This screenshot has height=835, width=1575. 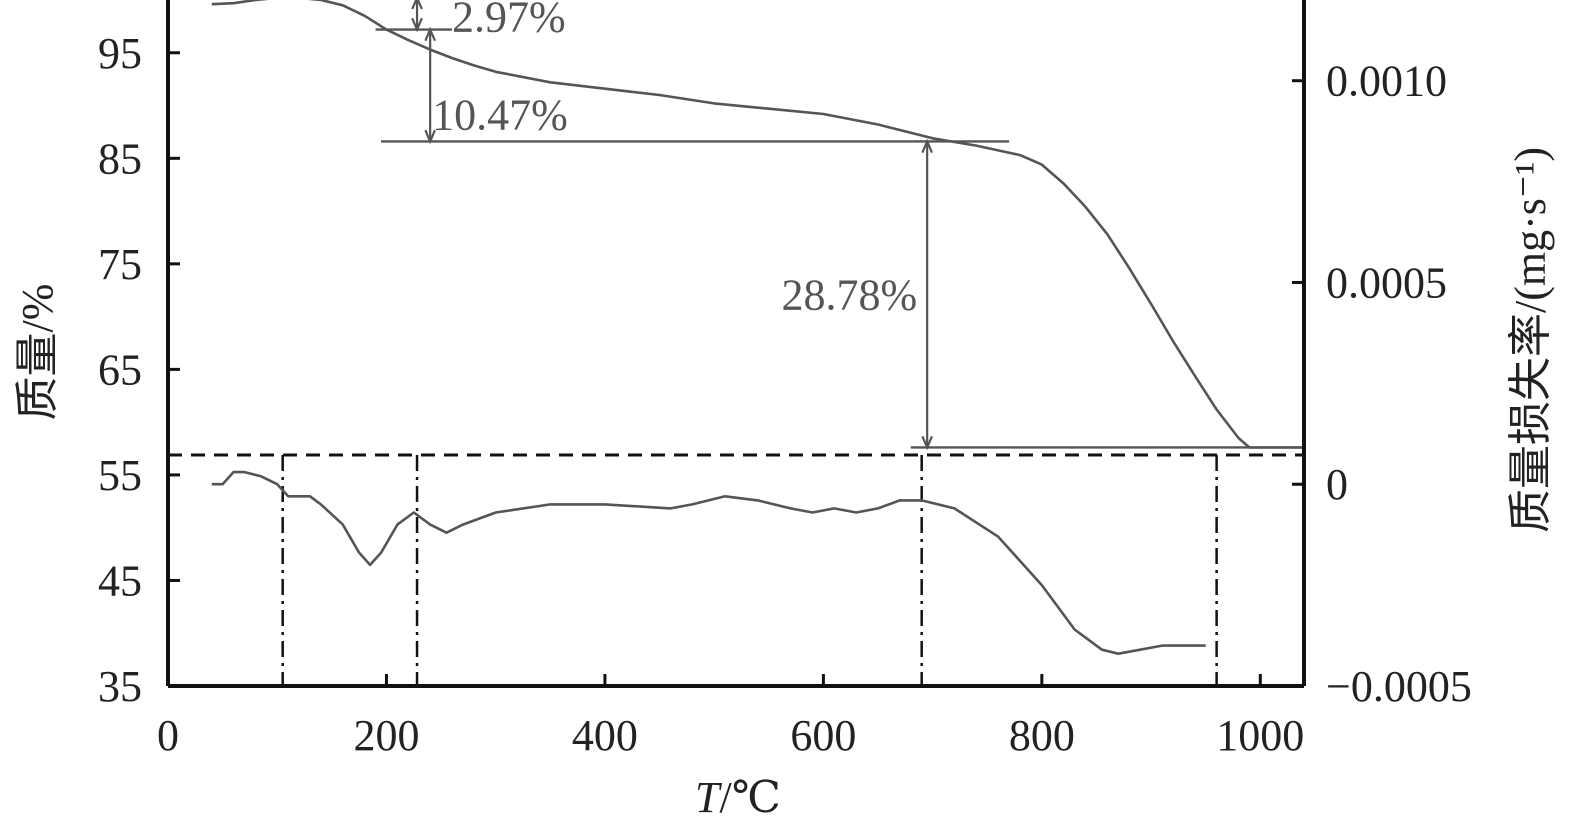 What do you see at coordinates (120, 686) in the screenshot?
I see `y-left-tick-label-35: 35` at bounding box center [120, 686].